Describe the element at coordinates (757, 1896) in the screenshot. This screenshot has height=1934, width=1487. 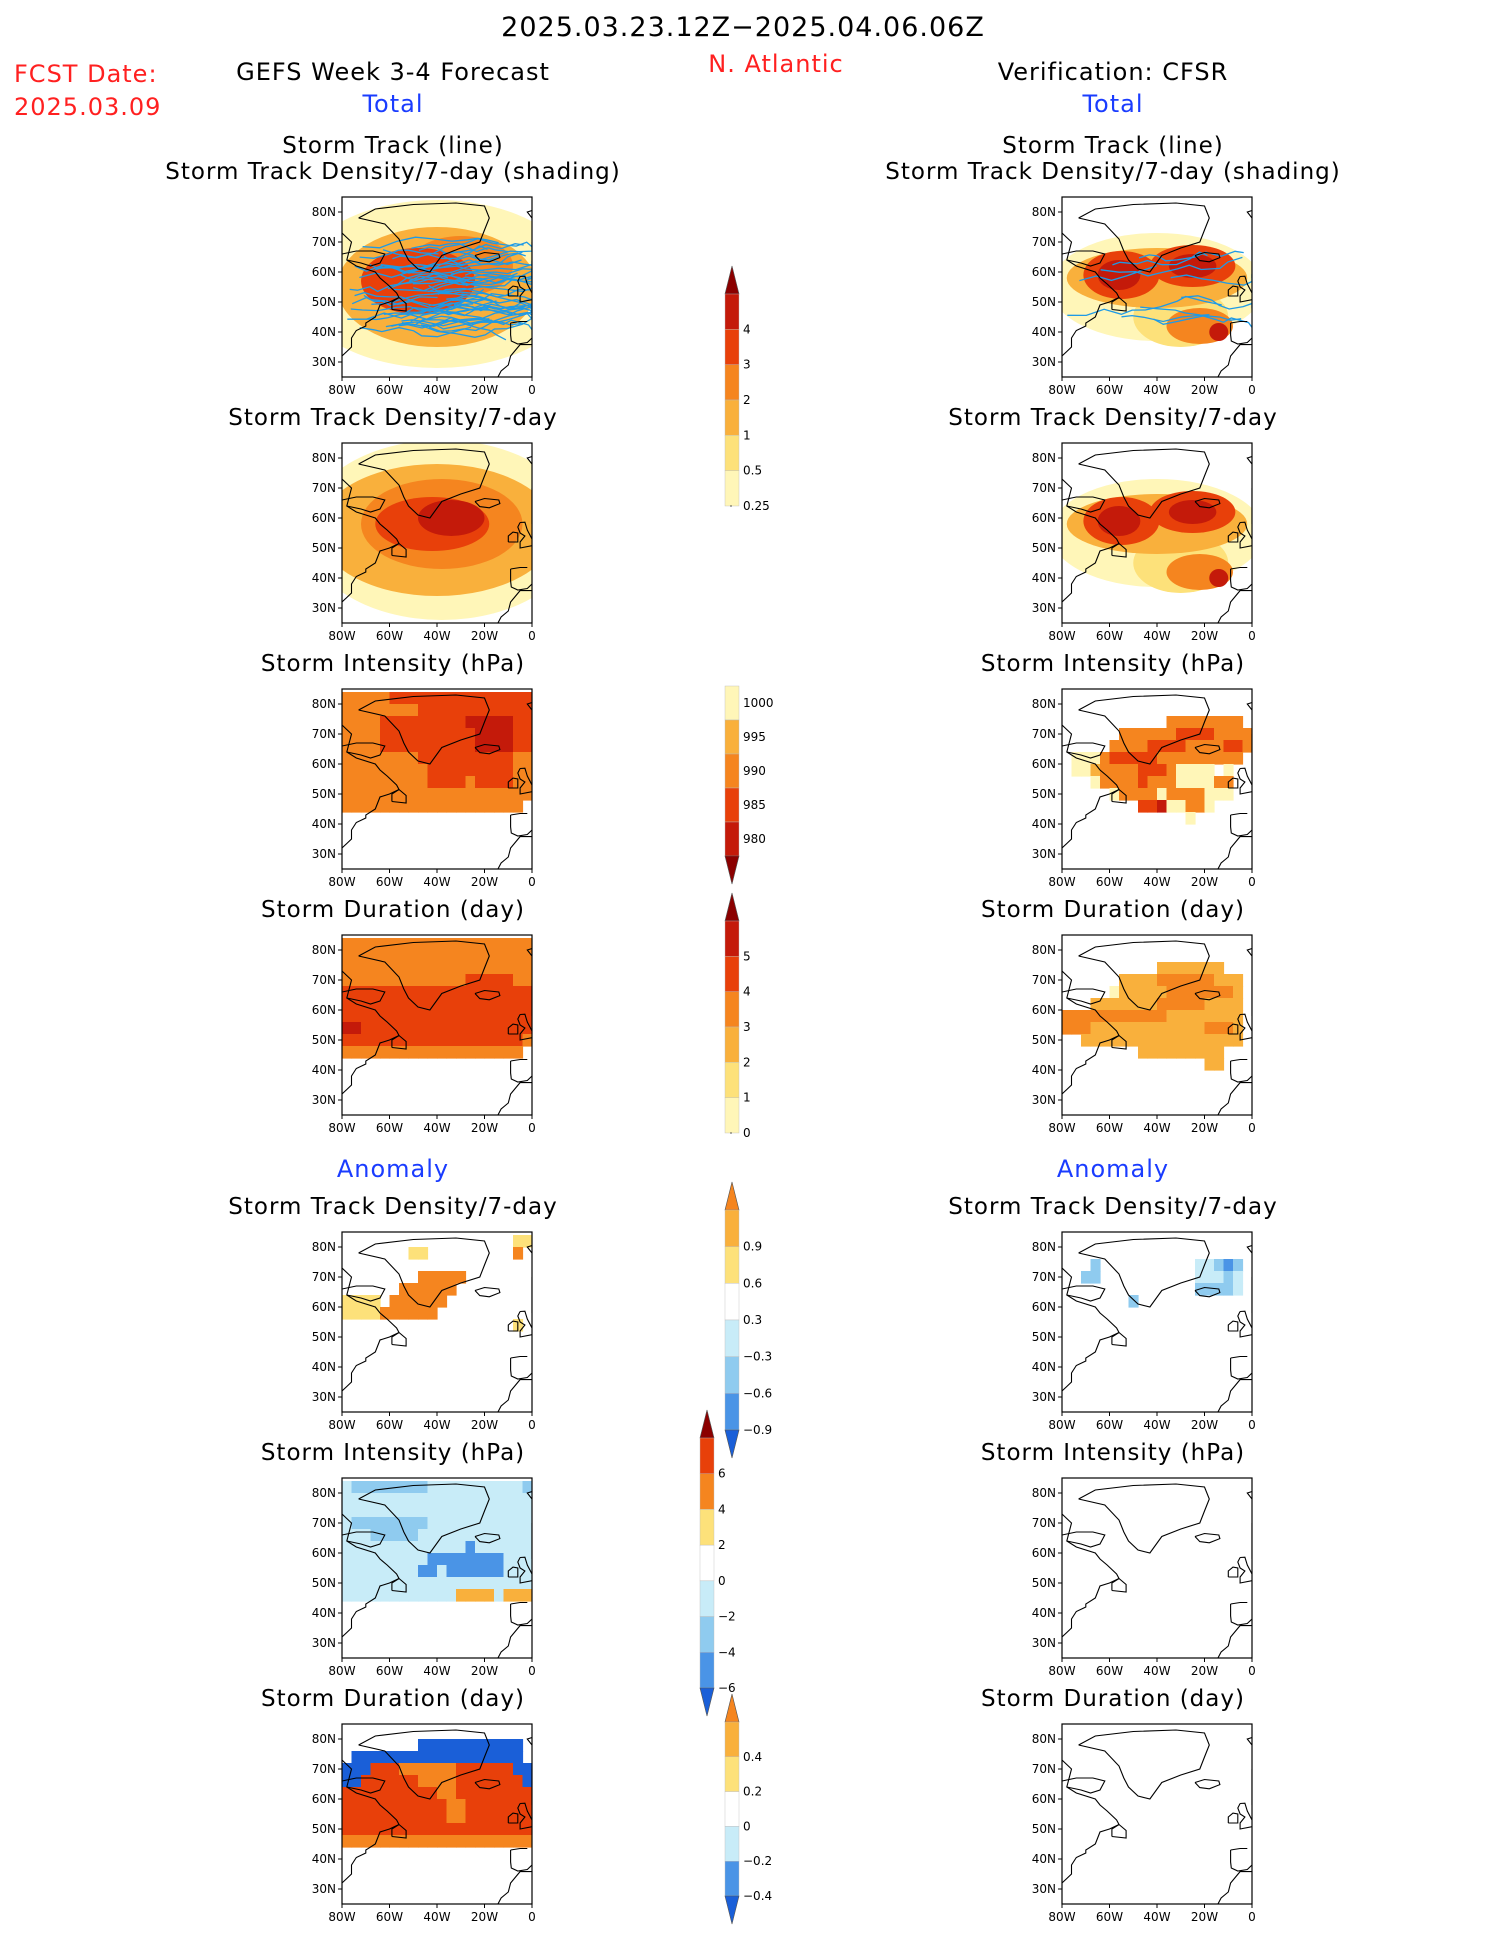
I see `colorbar-tick-label: −0.4` at that location.